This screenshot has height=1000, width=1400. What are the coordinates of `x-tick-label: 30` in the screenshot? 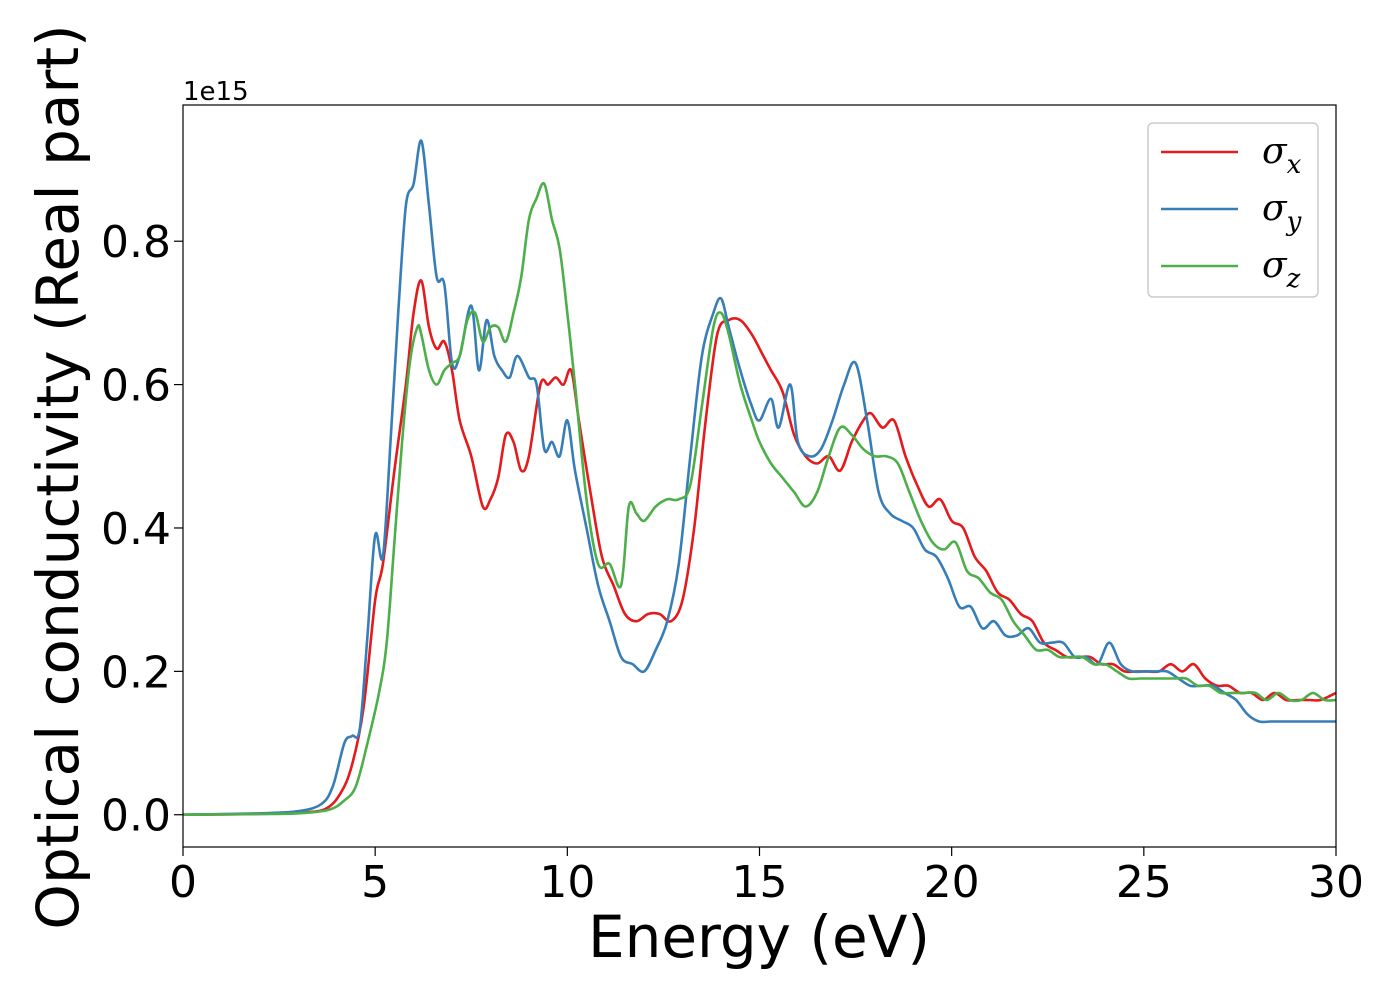 It's located at (1336, 882).